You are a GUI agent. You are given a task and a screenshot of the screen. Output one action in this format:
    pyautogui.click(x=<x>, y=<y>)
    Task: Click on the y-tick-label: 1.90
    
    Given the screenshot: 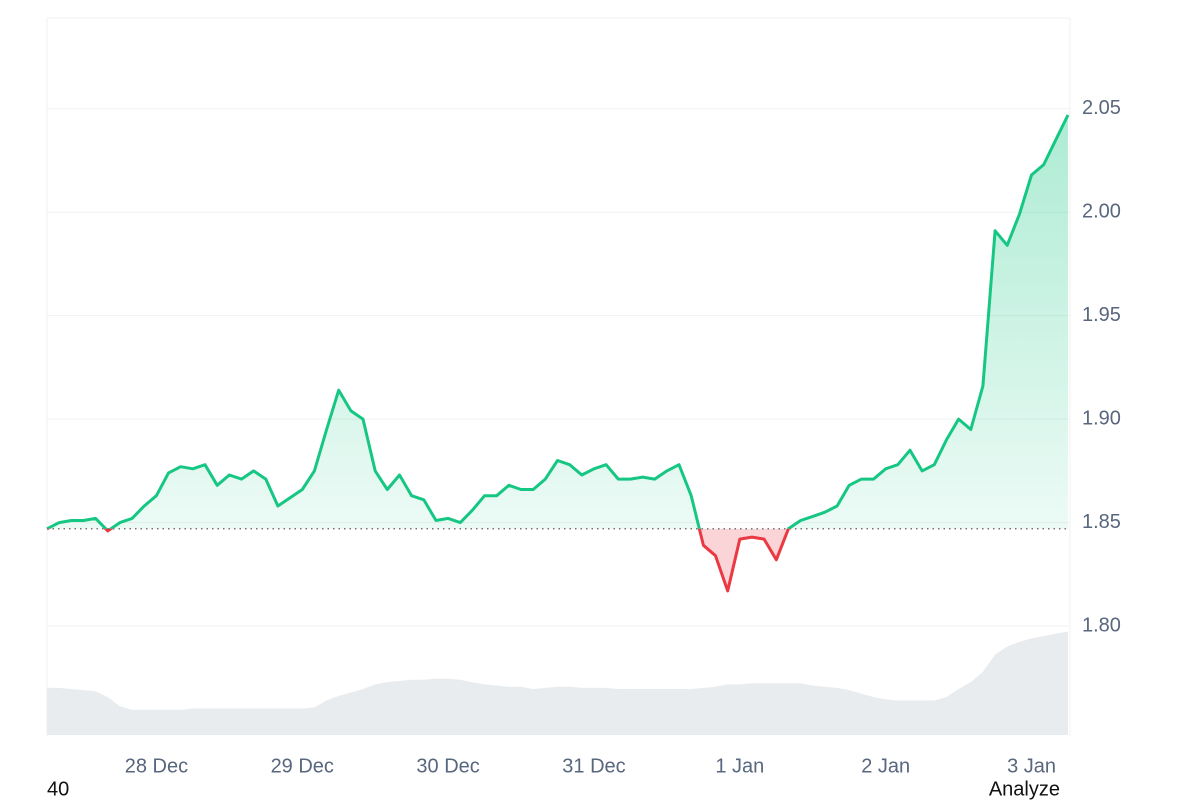 What is the action you would take?
    pyautogui.click(x=1101, y=418)
    